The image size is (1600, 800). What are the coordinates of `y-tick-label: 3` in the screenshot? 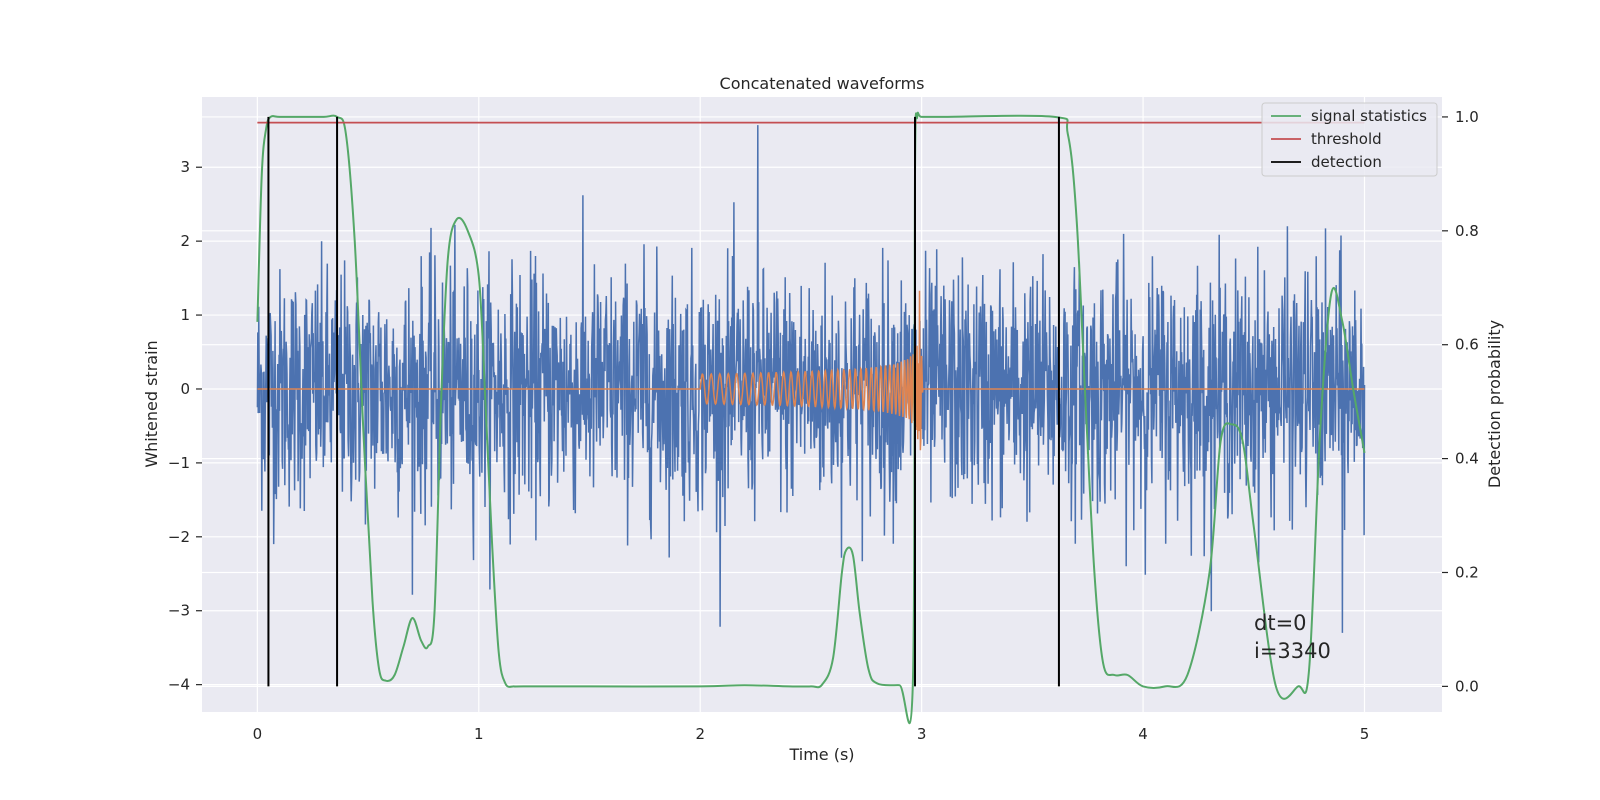 It's located at (185, 167).